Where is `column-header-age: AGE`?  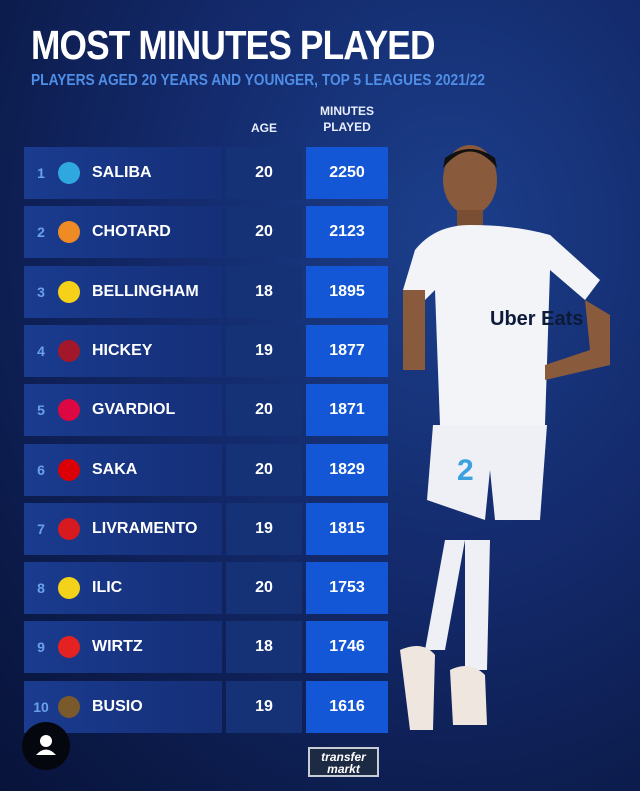
column-header-age: AGE is located at coordinates (263, 128).